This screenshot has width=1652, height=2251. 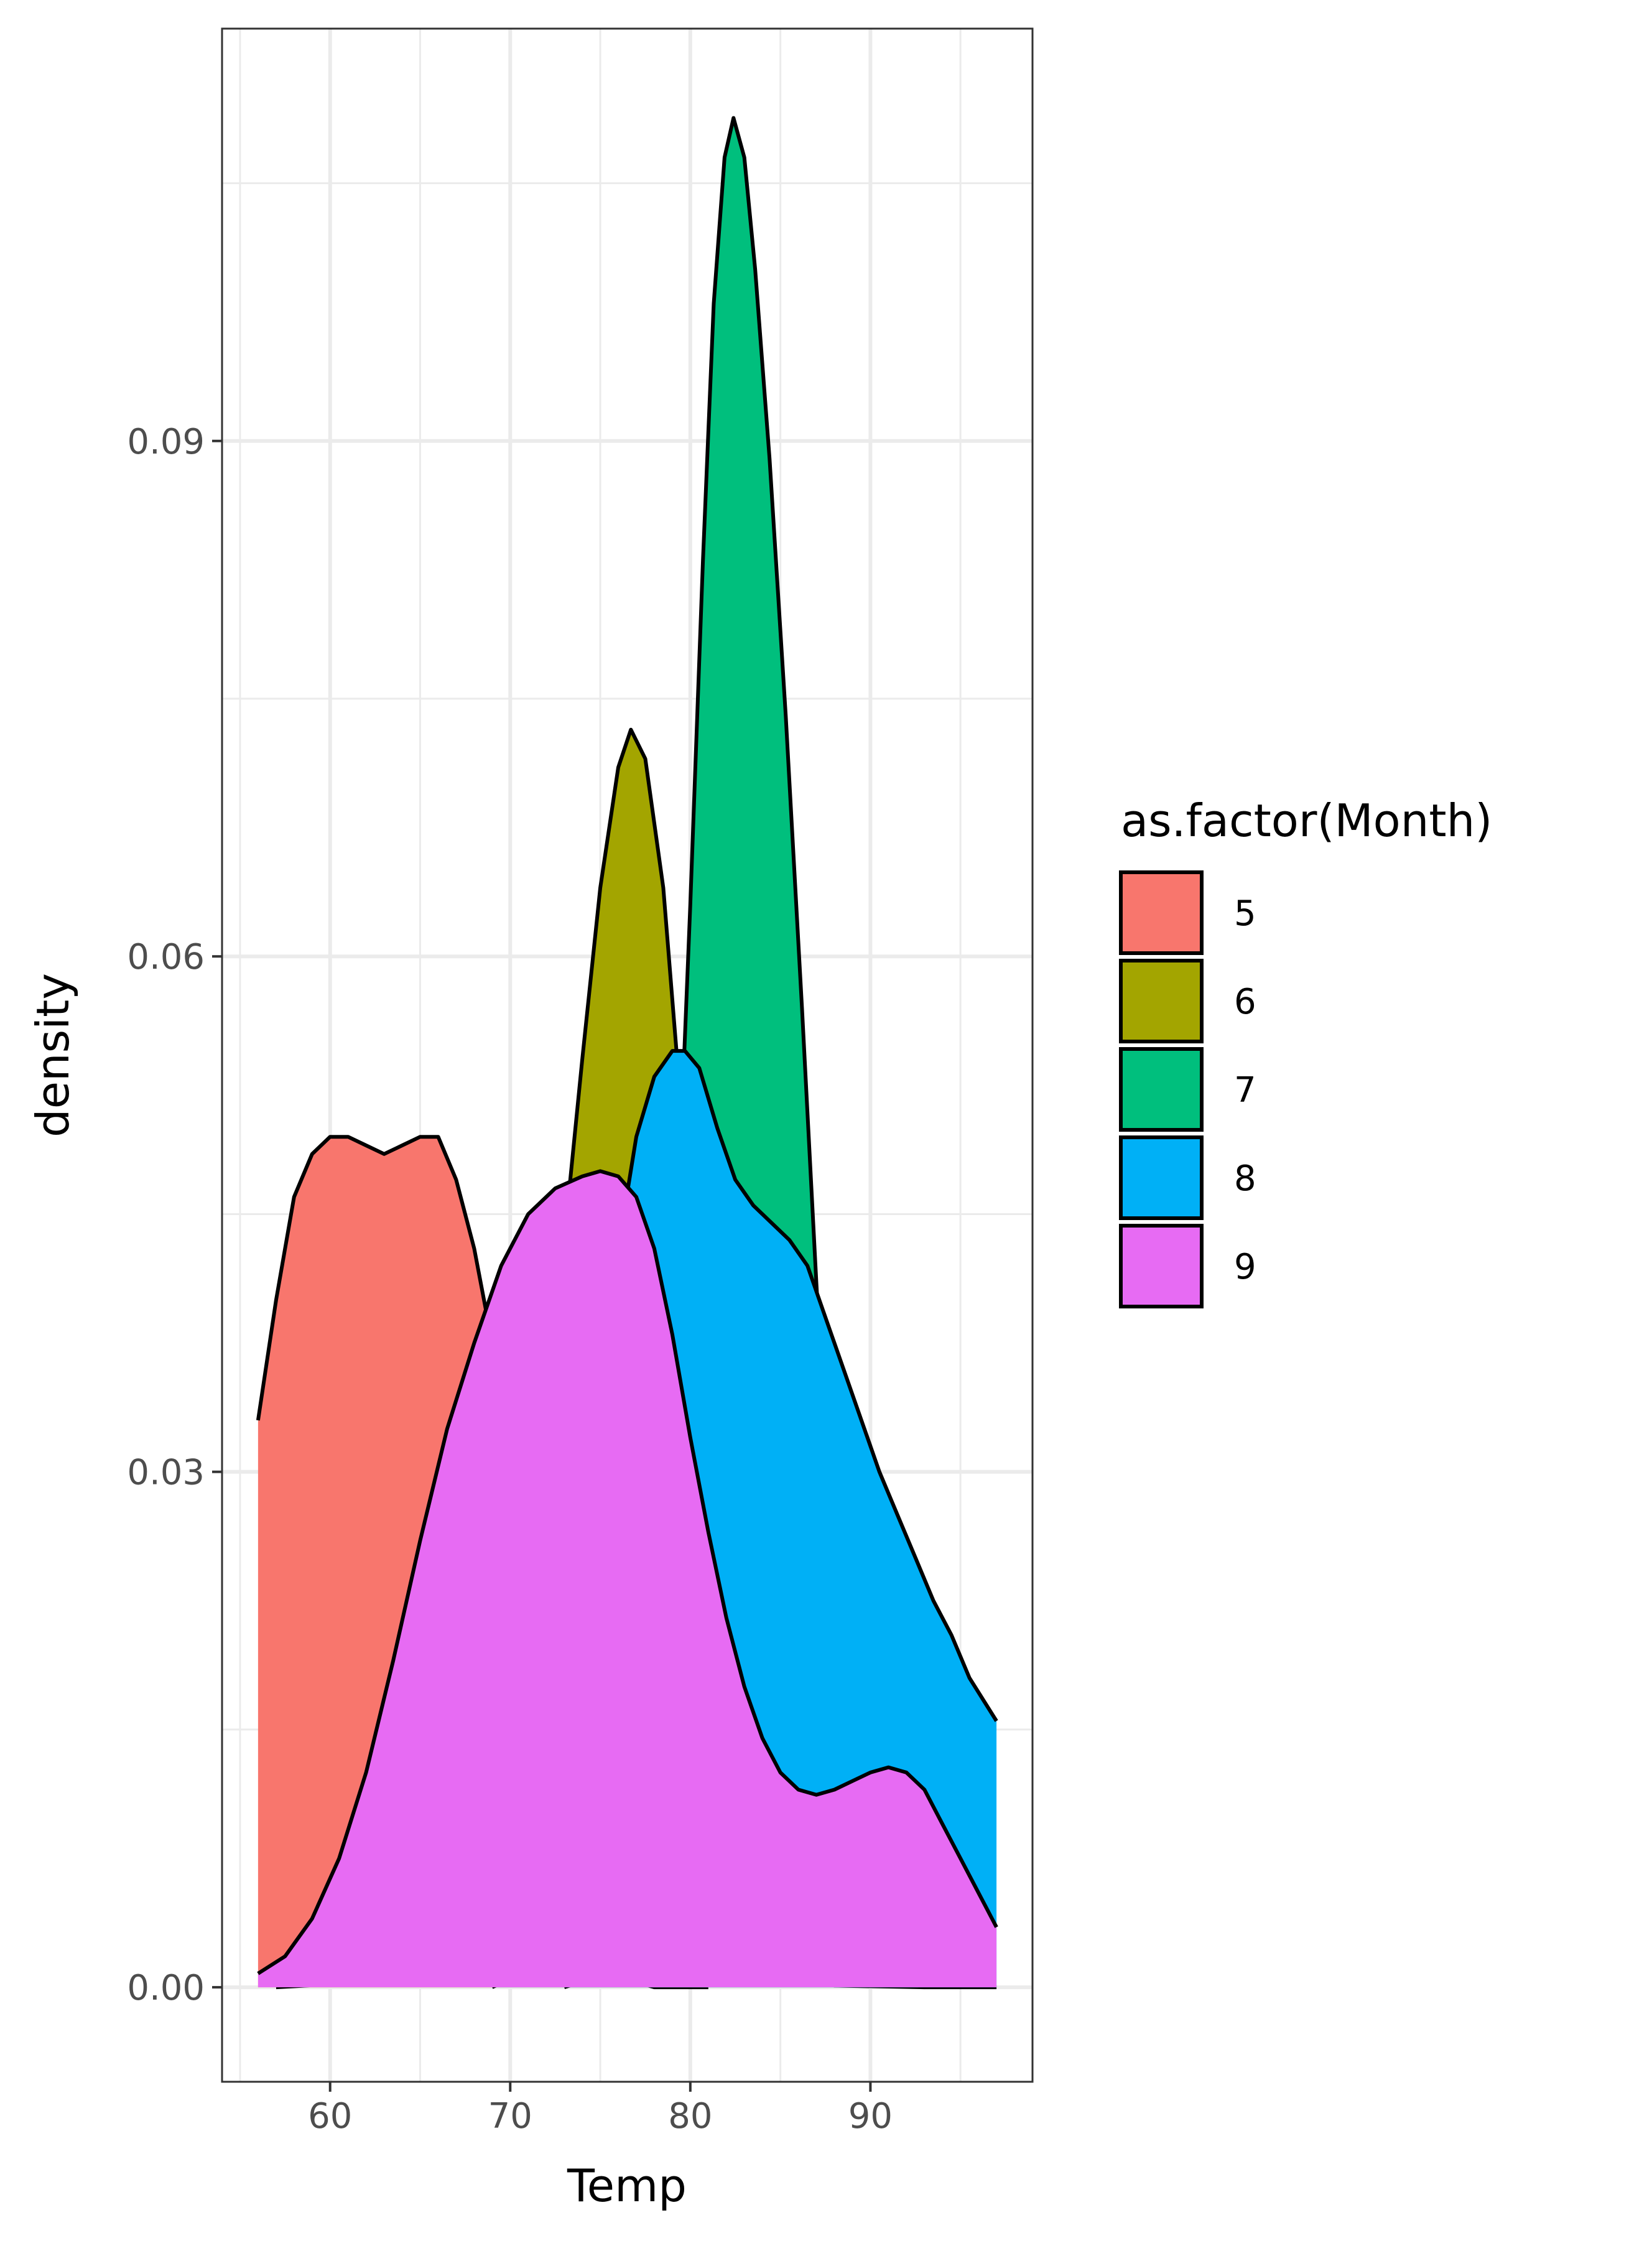 What do you see at coordinates (166, 1473) in the screenshot?
I see `y-tick-label: 0.03` at bounding box center [166, 1473].